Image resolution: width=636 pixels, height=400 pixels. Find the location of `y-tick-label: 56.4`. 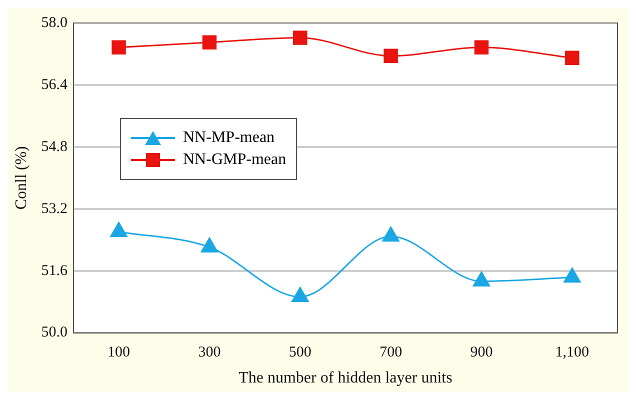

y-tick-label: 56.4 is located at coordinates (54, 84).